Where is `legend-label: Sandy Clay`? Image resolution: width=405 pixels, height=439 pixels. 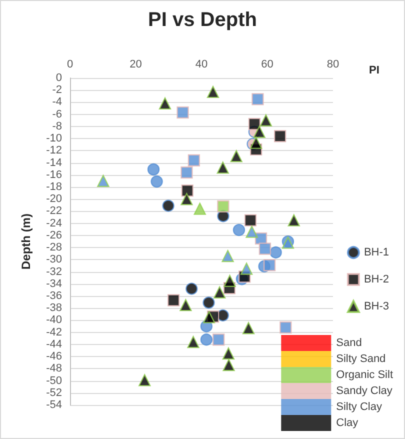 legend-label: Sandy Clay is located at coordinates (364, 391).